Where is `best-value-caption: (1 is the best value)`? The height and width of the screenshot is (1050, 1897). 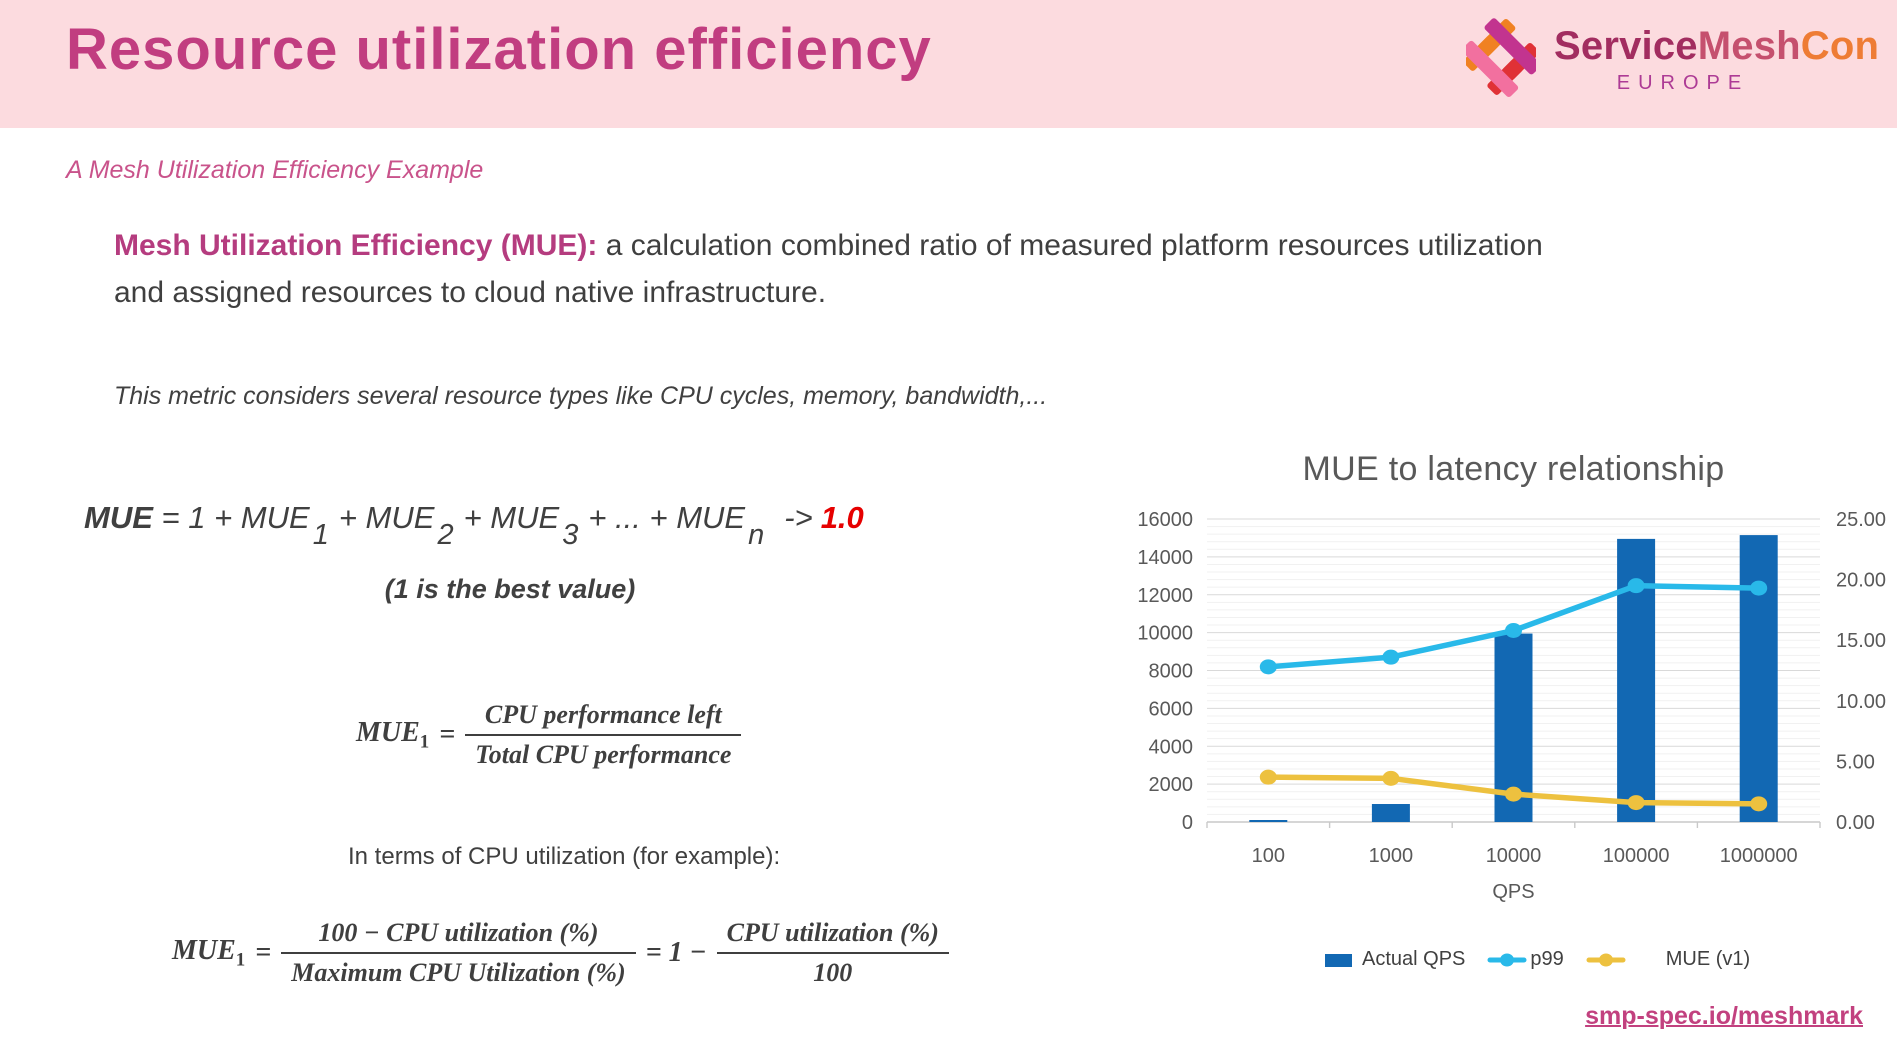 best-value-caption: (1 is the best value) is located at coordinates (510, 589).